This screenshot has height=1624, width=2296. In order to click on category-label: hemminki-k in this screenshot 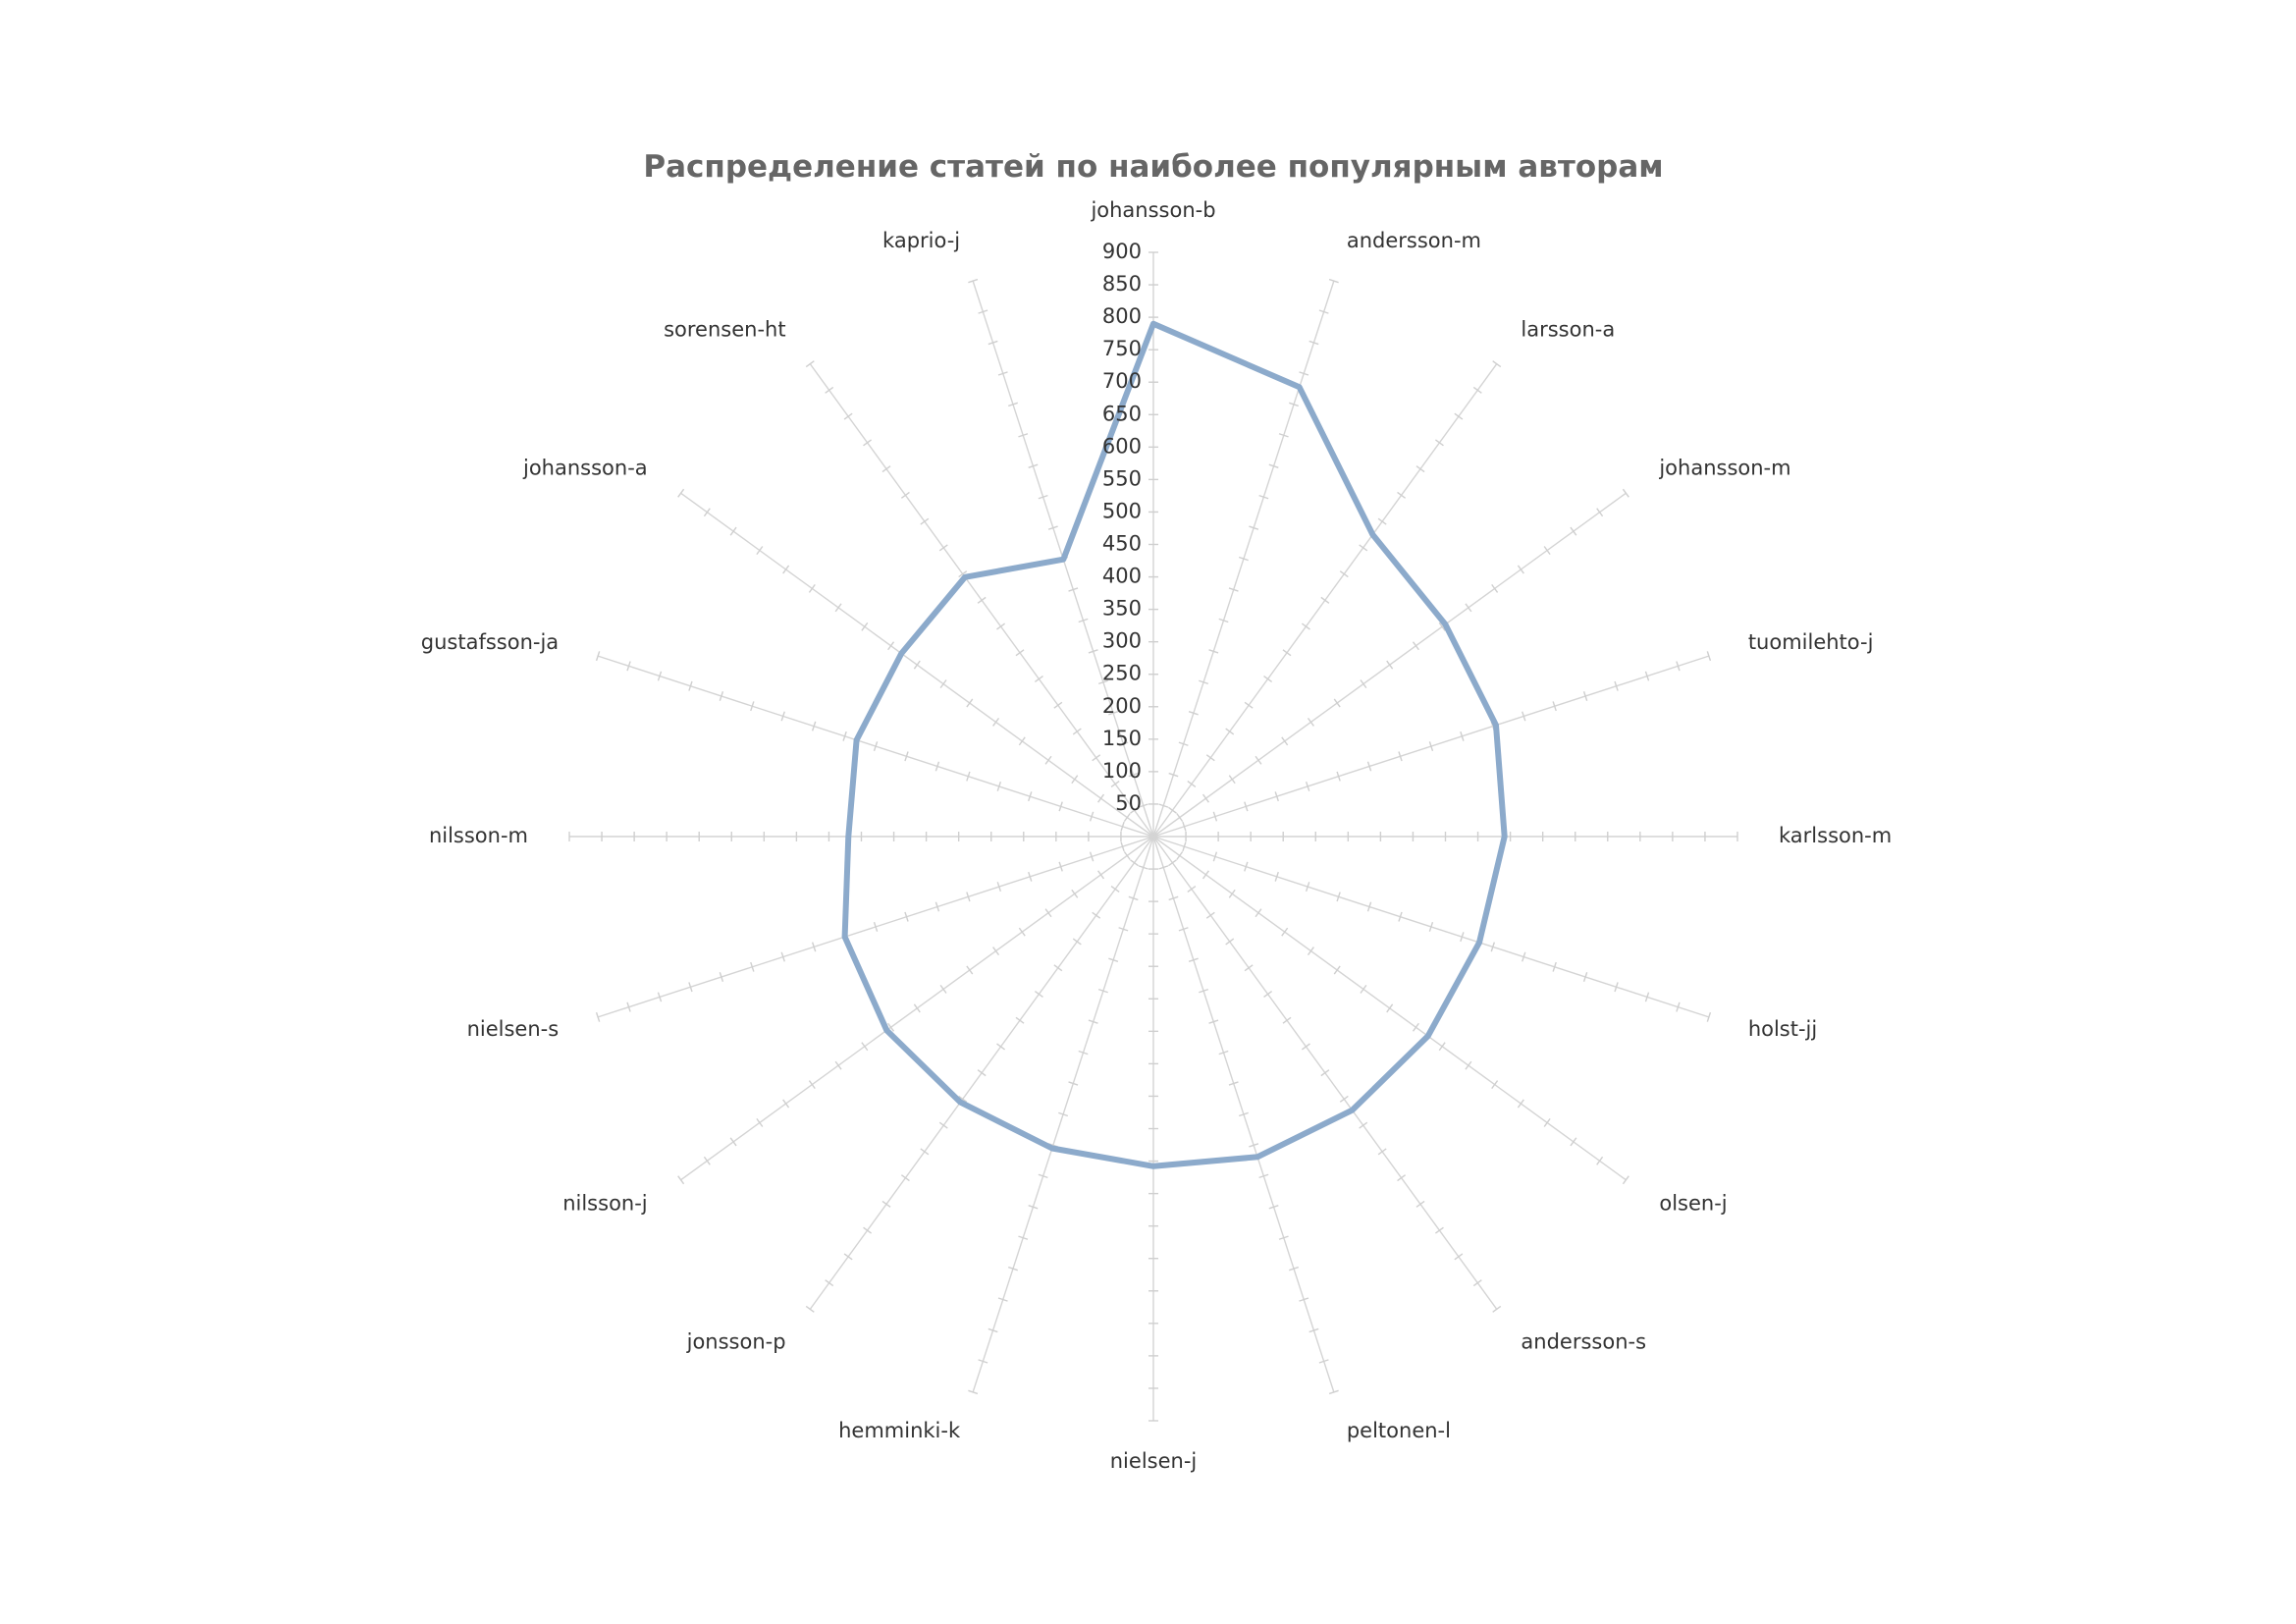, I will do `click(899, 1430)`.